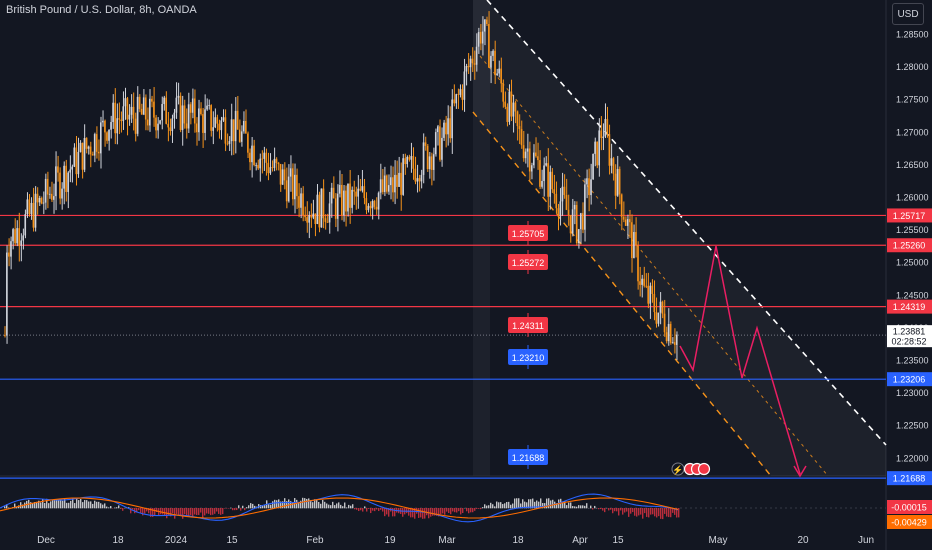 The width and height of the screenshot is (932, 550). What do you see at coordinates (743, 361) in the screenshot?
I see `projection-path` at bounding box center [743, 361].